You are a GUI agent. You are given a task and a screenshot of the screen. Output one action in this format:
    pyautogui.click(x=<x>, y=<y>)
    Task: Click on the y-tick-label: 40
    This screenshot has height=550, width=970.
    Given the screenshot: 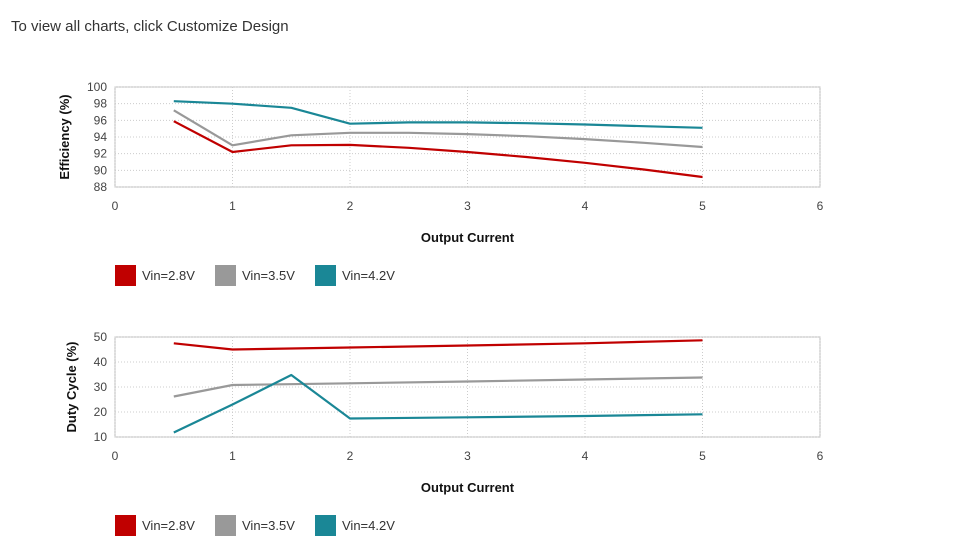 What is the action you would take?
    pyautogui.click(x=101, y=362)
    